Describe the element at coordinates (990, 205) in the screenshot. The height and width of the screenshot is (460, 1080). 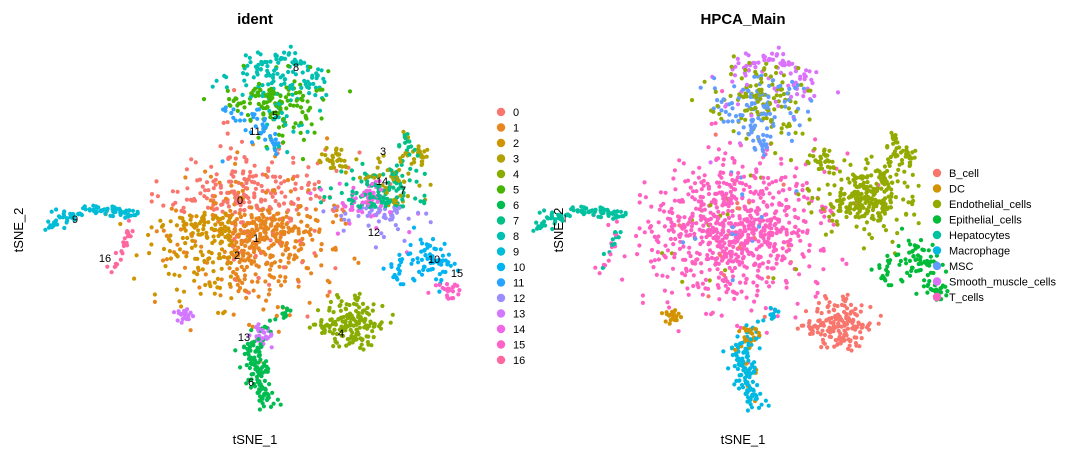
I see `hpca-legend-label-endothelial_cells: Endothelial_cells` at that location.